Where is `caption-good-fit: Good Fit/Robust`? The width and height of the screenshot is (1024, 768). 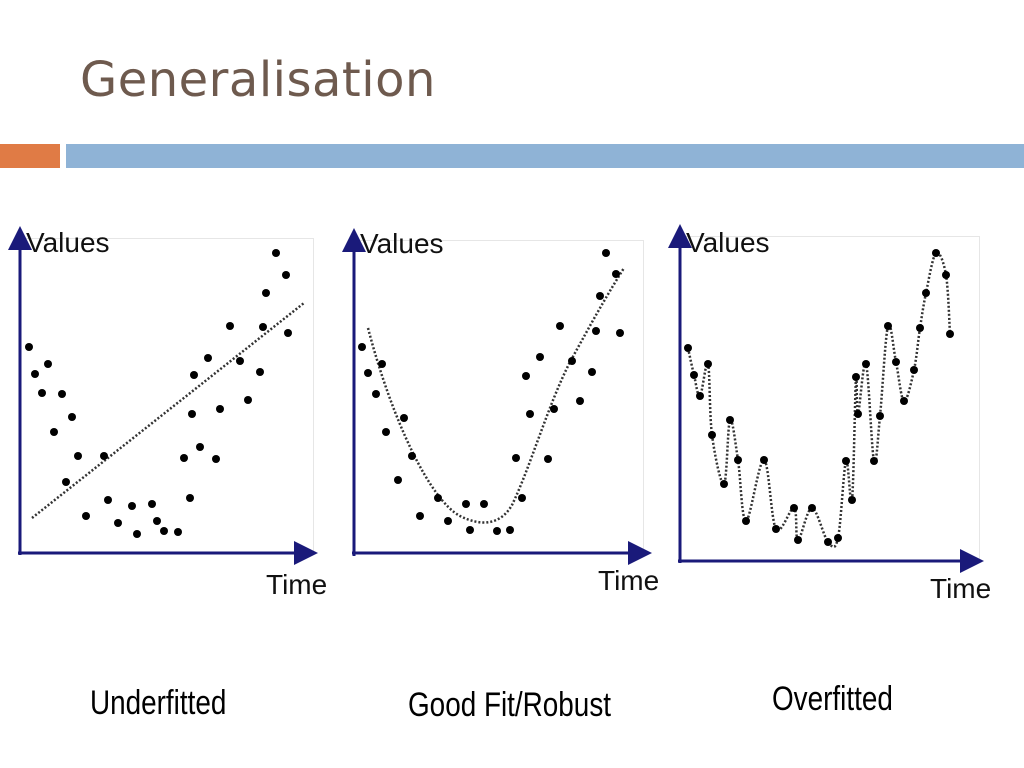
caption-good-fit: Good Fit/Robust is located at coordinates (510, 705).